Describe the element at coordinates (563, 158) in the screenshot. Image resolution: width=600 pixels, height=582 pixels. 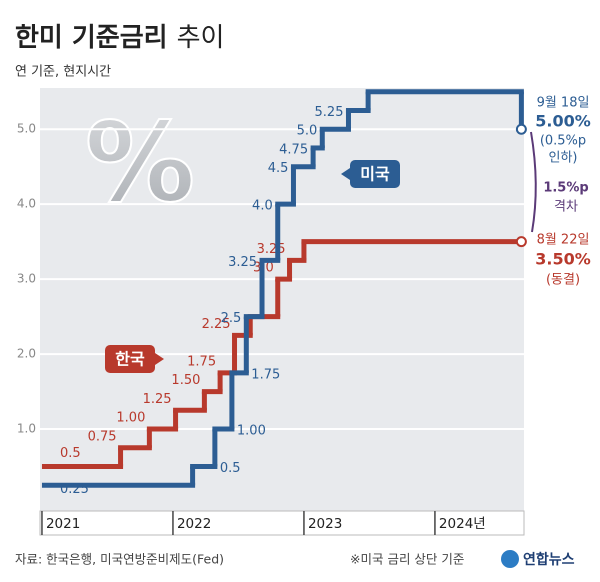
I see `annotation: 인하)` at that location.